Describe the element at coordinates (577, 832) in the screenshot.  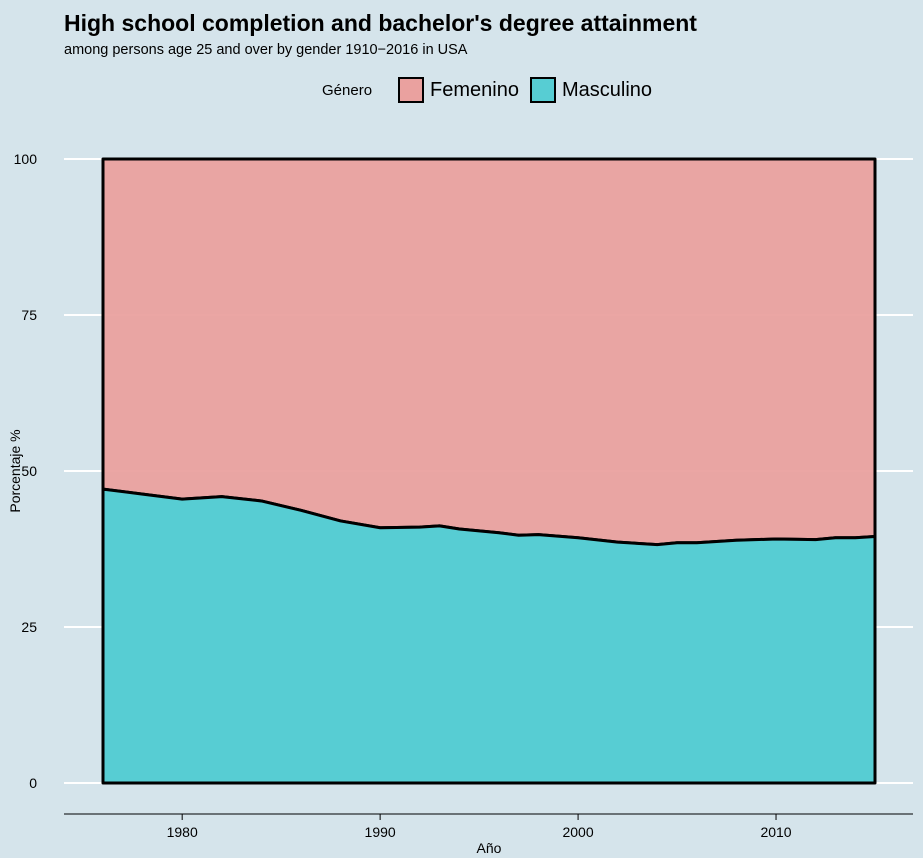
I see `x-tick-label-2000: 2000` at that location.